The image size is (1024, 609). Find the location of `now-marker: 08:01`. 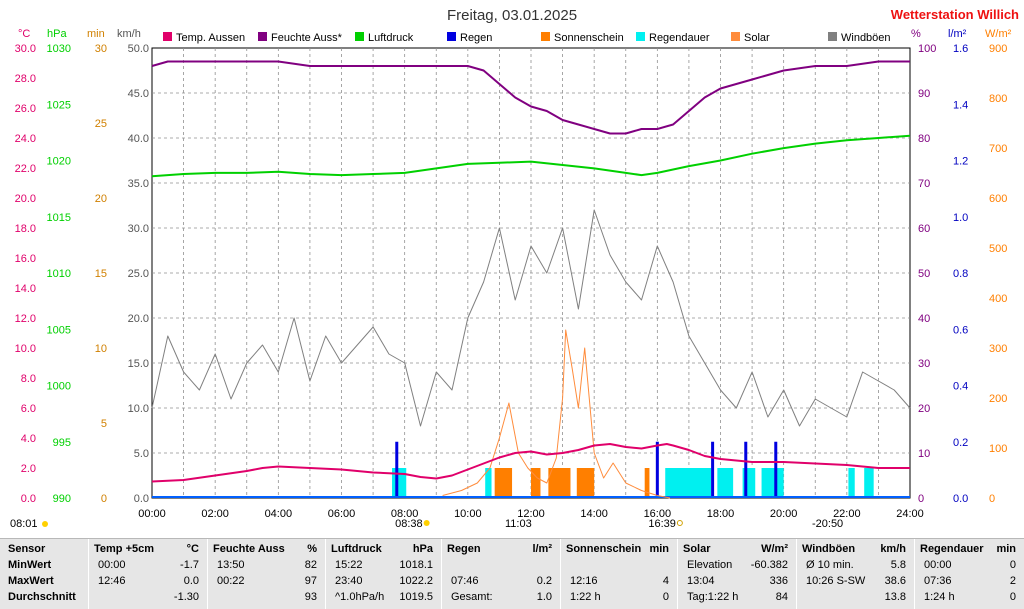

now-marker: 08:01 is located at coordinates (24, 524).